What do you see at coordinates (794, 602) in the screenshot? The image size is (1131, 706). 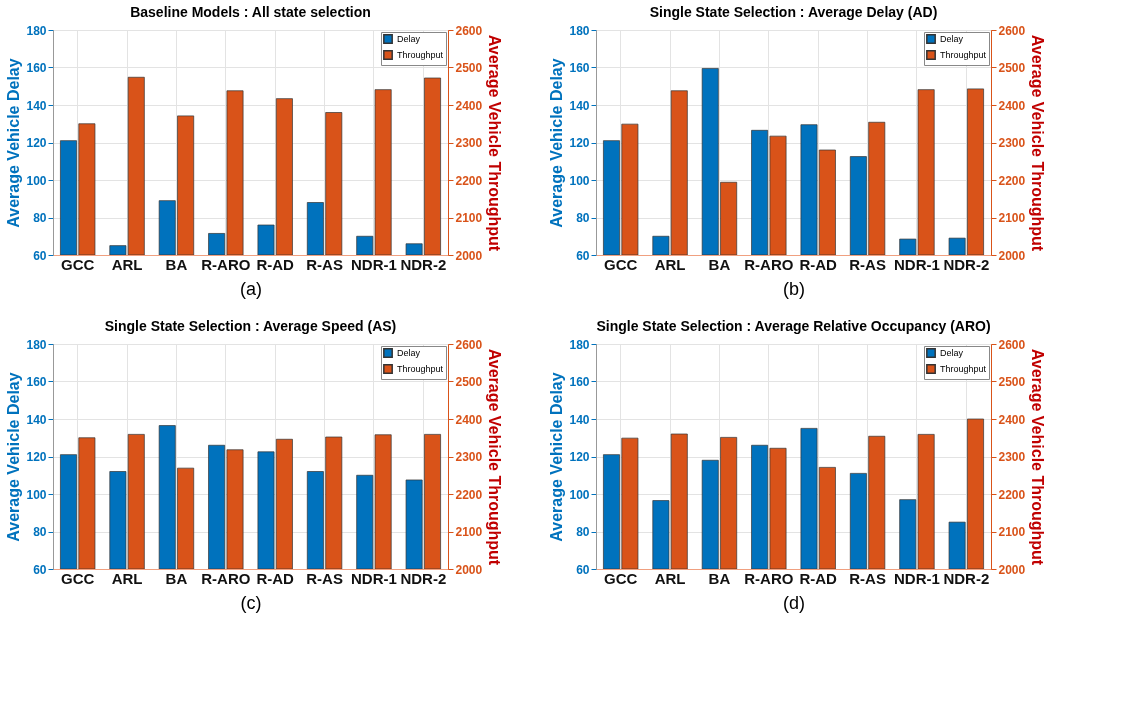 I see `text: (d)` at bounding box center [794, 602].